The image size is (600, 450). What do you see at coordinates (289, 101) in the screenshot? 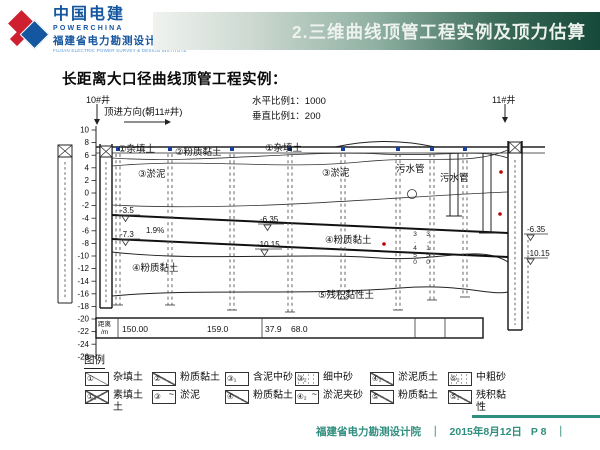
I see `label-horizontal-scale: 水平比例1：1000` at bounding box center [289, 101].